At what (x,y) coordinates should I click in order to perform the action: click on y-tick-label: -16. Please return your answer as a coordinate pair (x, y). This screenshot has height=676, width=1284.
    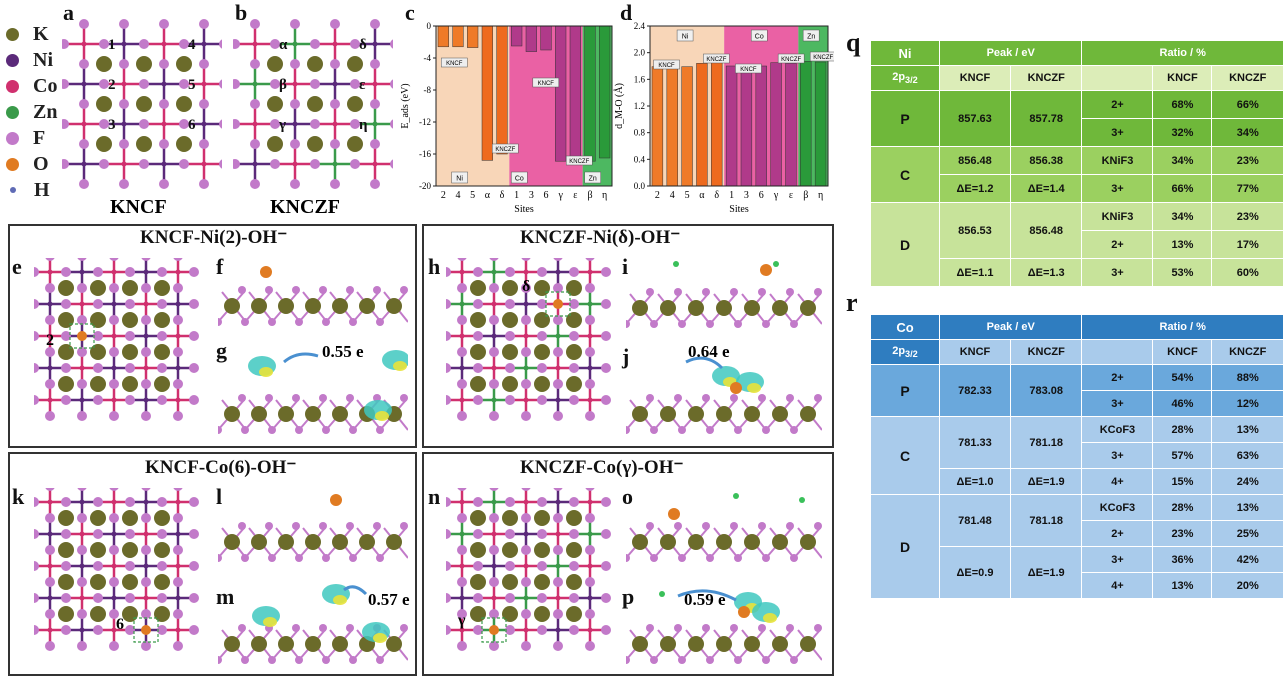
    Looking at the image, I should click on (425, 154).